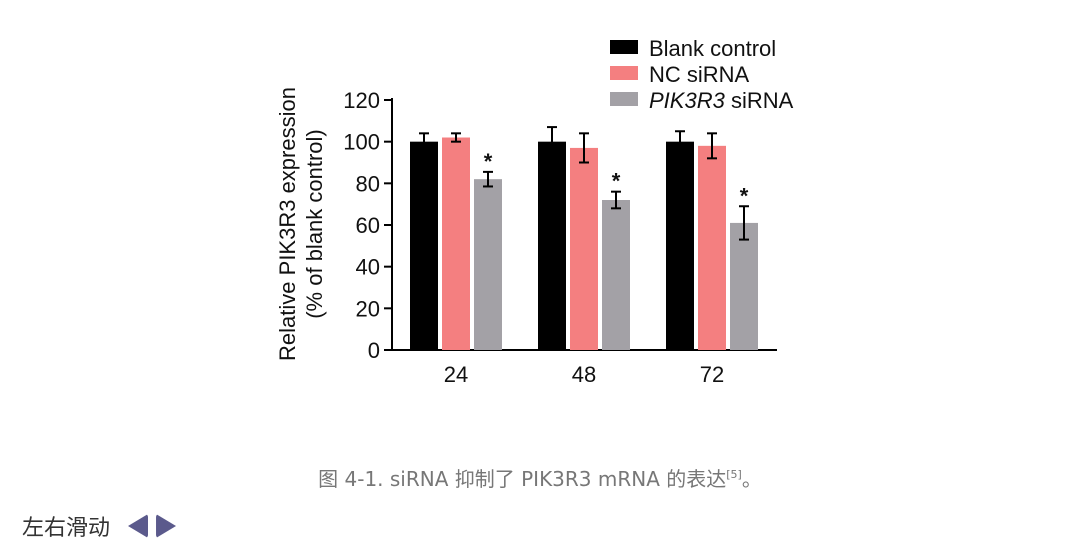 The width and height of the screenshot is (1080, 550). I want to click on legend-label: NC siRNA, so click(699, 74).